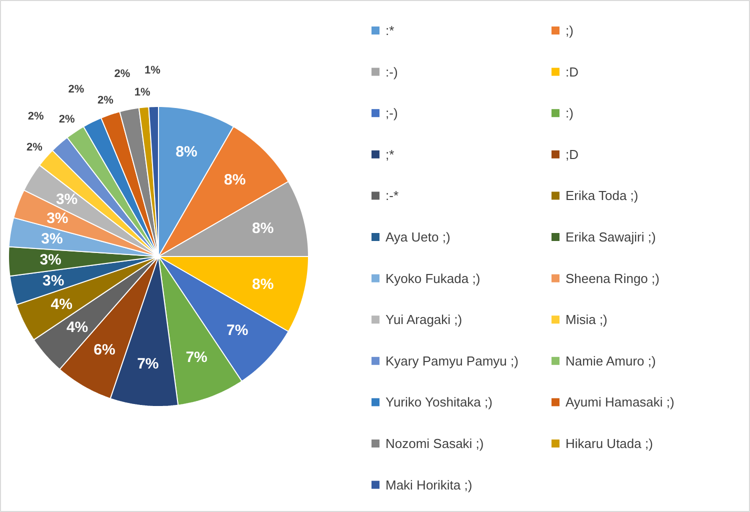 The height and width of the screenshot is (512, 750). What do you see at coordinates (429, 484) in the screenshot?
I see `legend-label: Maki Horikita ;)` at bounding box center [429, 484].